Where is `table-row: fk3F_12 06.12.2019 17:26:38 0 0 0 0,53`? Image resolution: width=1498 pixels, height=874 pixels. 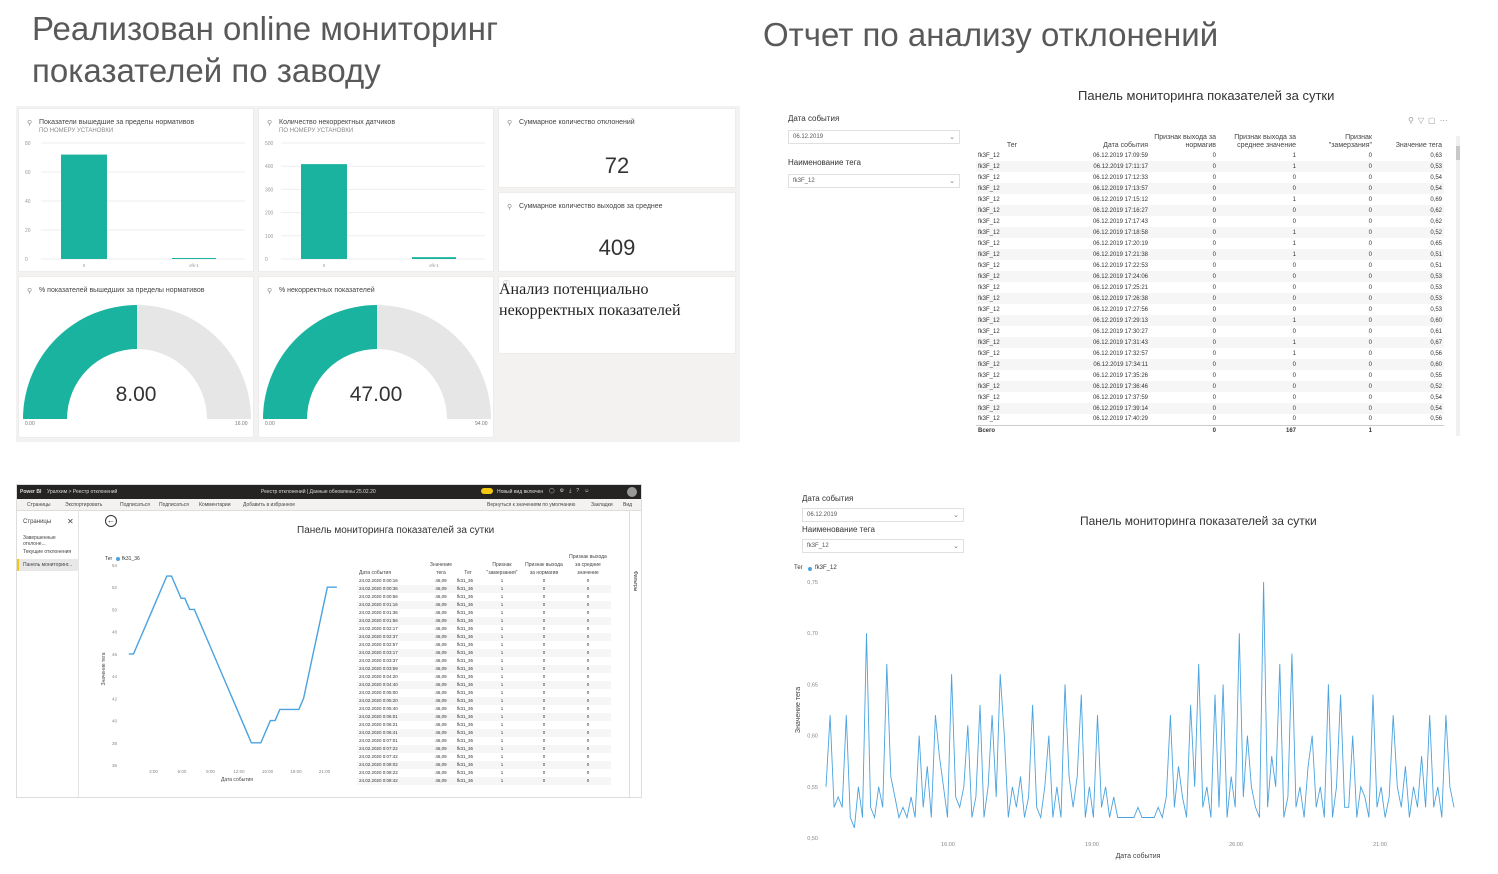 table-row: fk3F_12 06.12.2019 17:26:38 0 0 0 0,53 is located at coordinates (1210, 298).